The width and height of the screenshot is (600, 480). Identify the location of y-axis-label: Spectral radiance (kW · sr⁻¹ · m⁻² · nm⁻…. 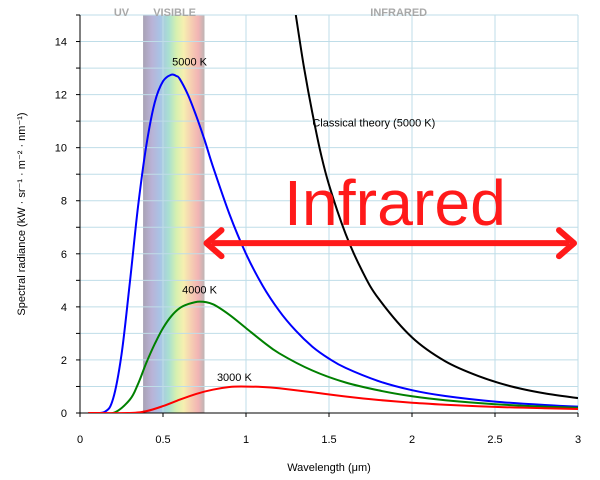
(22, 213).